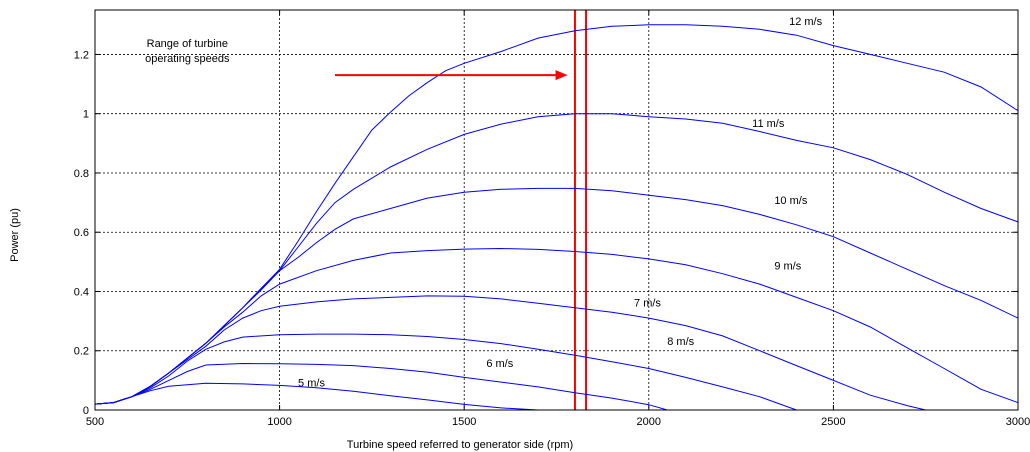 This screenshot has height=452, width=1030. Describe the element at coordinates (649, 422) in the screenshot. I see `x-tick-label: 2000` at that location.